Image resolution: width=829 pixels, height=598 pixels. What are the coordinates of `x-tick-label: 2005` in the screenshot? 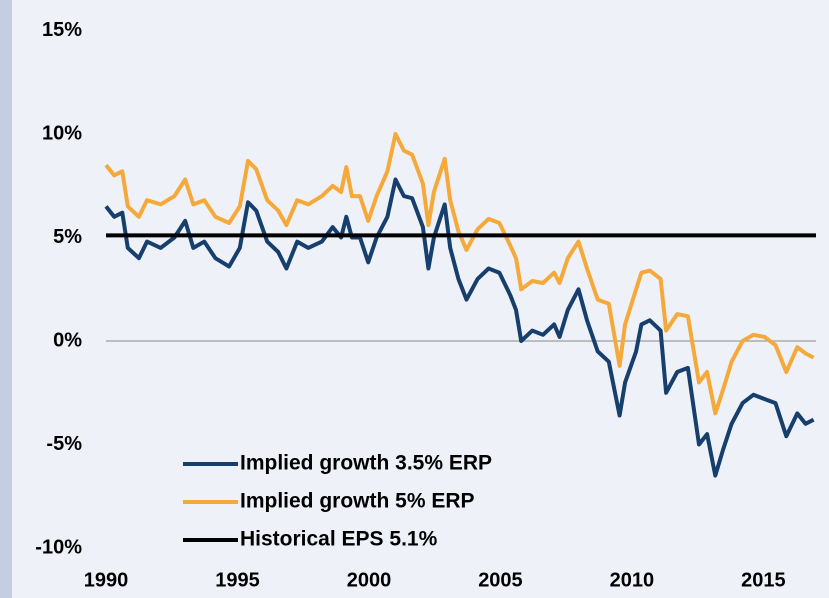 It's located at (500, 580).